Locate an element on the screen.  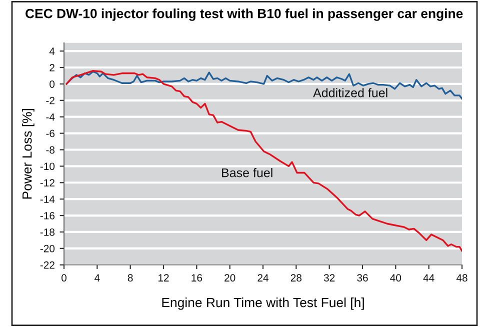
x-tick-label: 20 is located at coordinates (230, 278).